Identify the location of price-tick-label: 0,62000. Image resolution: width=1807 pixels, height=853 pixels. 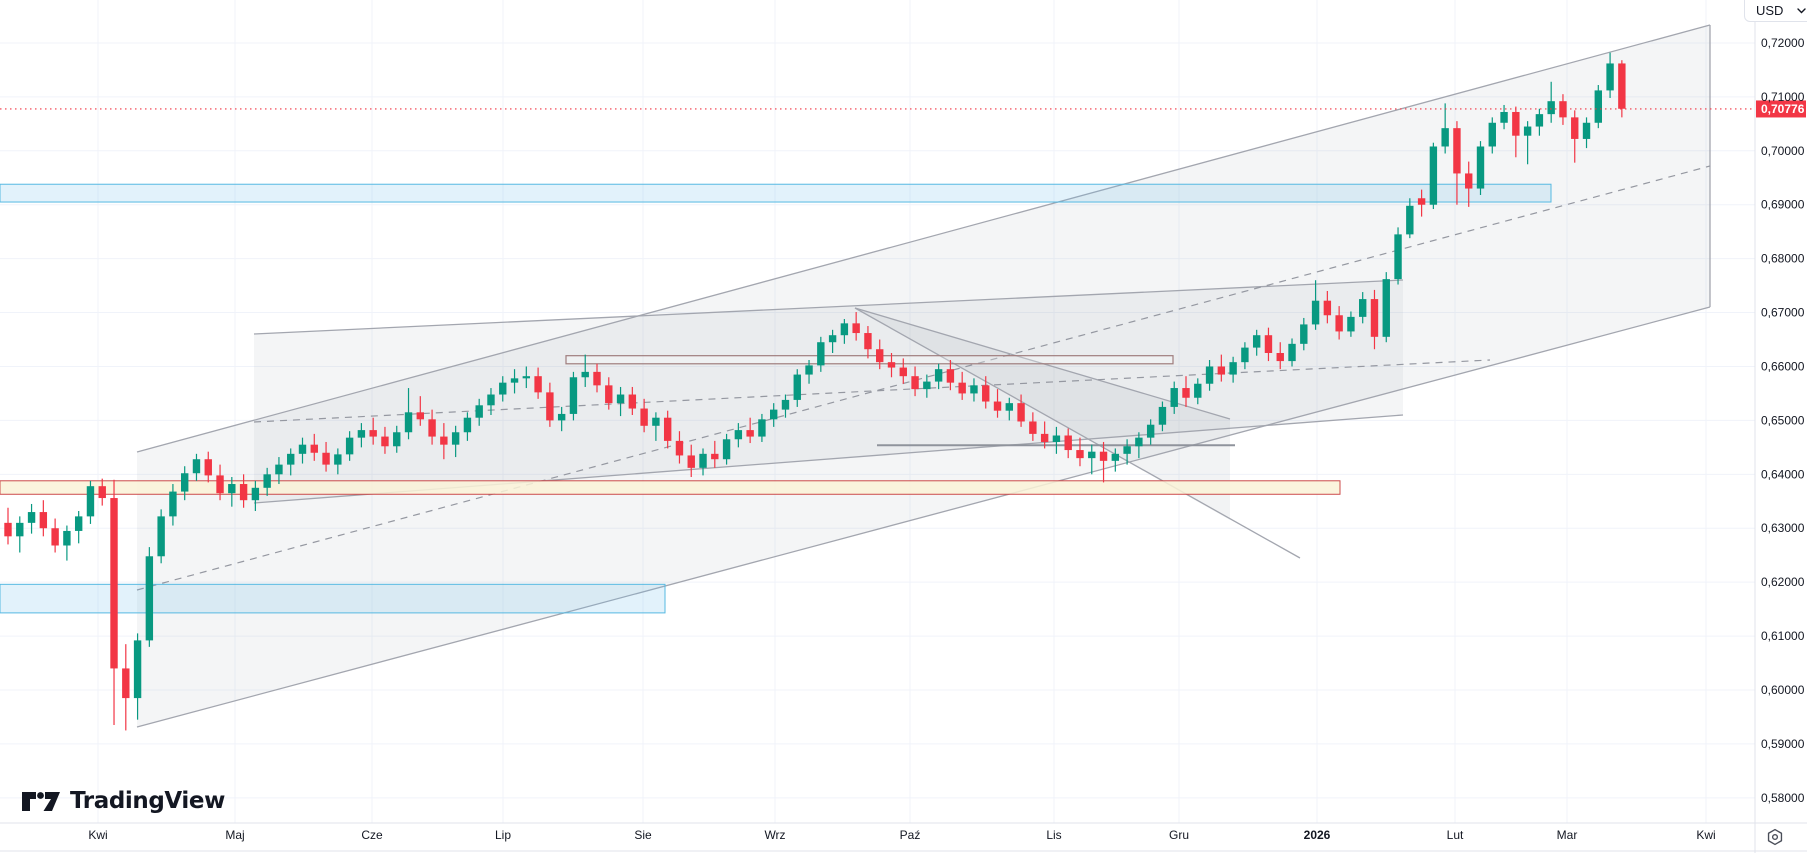
(1783, 582).